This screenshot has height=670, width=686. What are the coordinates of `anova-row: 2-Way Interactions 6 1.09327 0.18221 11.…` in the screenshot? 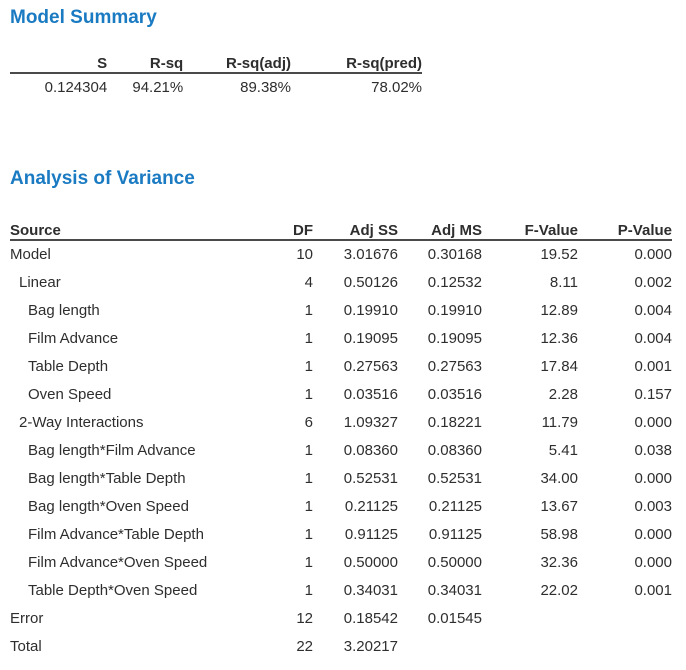 It's located at (341, 422).